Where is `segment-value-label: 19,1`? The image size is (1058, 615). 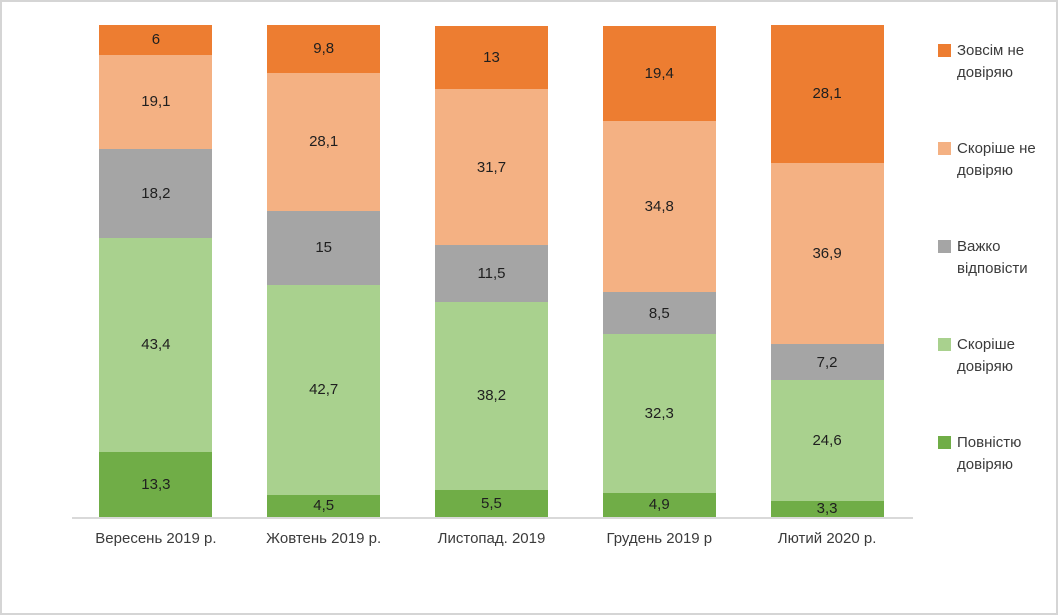 segment-value-label: 19,1 is located at coordinates (156, 102).